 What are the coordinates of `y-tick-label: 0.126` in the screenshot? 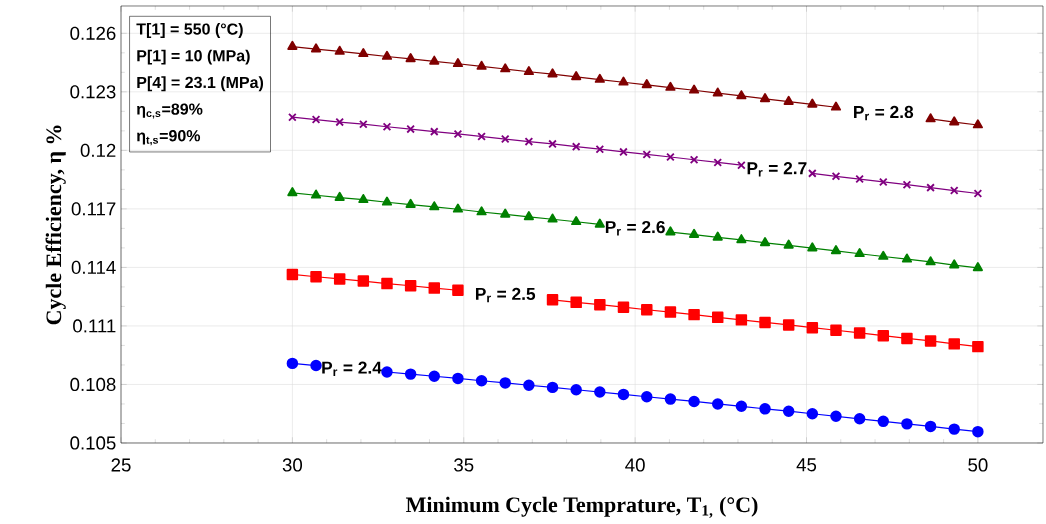 It's located at (93, 33).